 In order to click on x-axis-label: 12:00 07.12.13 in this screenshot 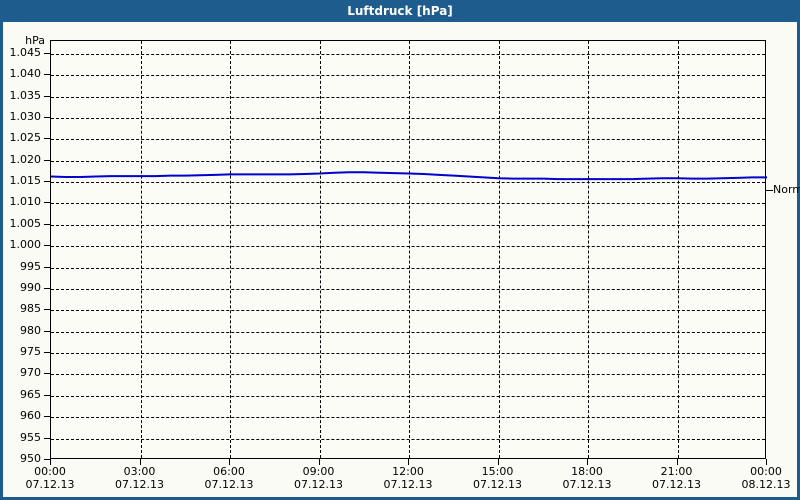, I will do `click(408, 478)`.